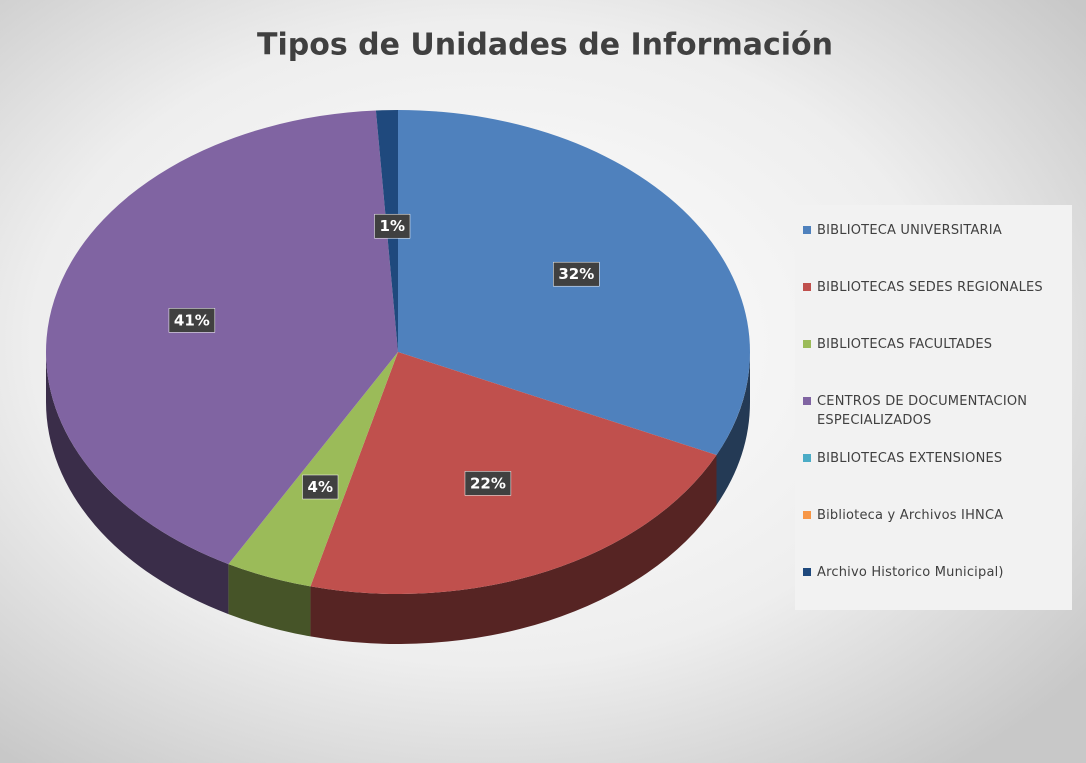 The height and width of the screenshot is (763, 1086). I want to click on legend-label: BIBLIOTECA UNIVERSITARIA, so click(909, 230).